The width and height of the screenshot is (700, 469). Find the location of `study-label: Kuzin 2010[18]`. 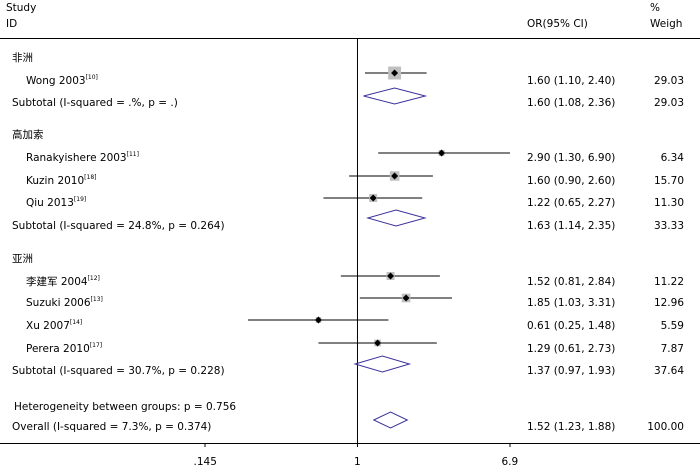

study-label: Kuzin 2010[18] is located at coordinates (61, 180).